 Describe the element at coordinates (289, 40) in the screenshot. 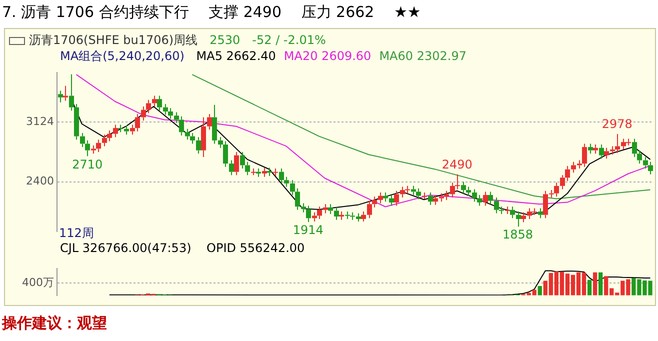

I see `text: -52 / -2.01%` at that location.